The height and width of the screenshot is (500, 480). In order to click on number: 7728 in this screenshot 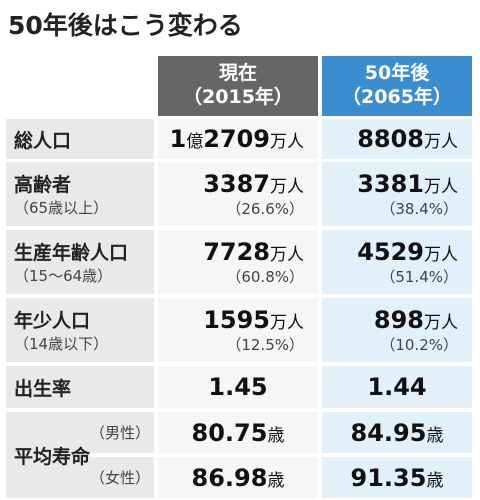, I will do `click(236, 251)`.